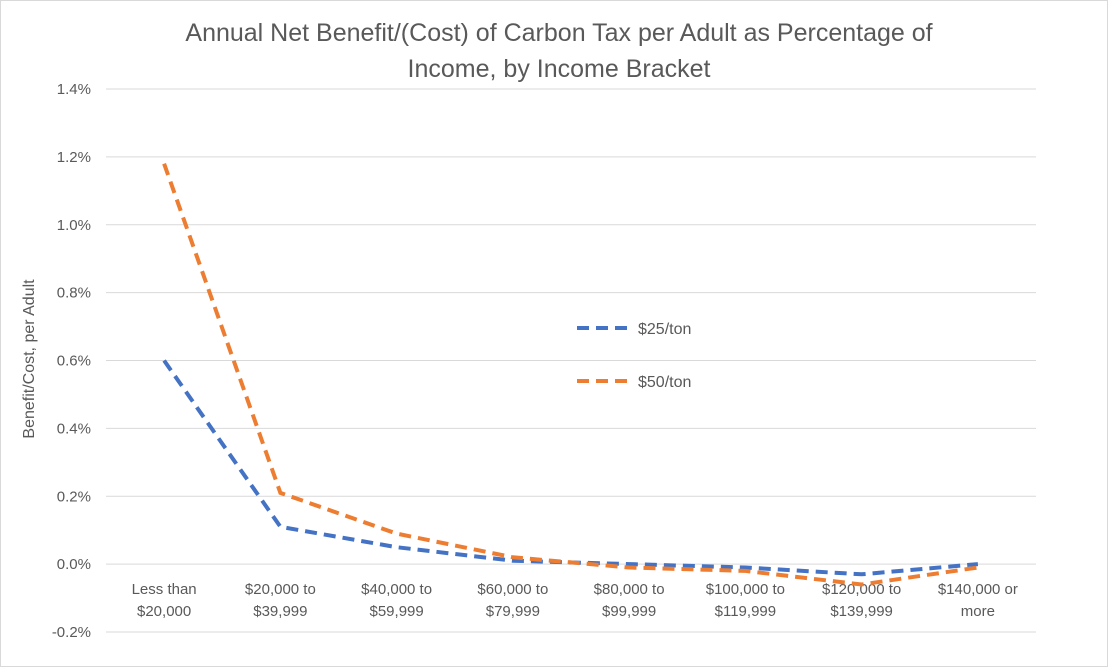 This screenshot has width=1108, height=668. Describe the element at coordinates (634, 356) in the screenshot. I see `legend: $25/ton $50/ton` at that location.